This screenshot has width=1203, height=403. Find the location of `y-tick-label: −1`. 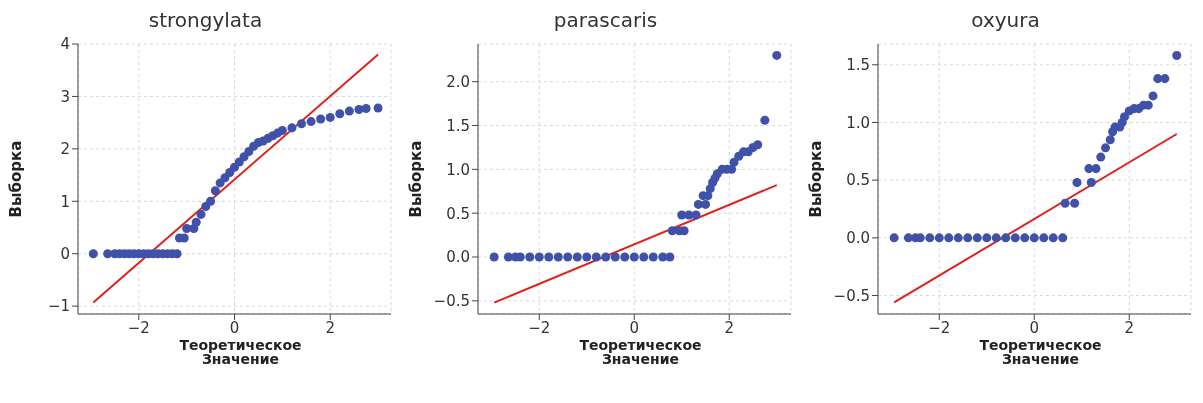

y-tick-label: −1 is located at coordinates (58, 306).